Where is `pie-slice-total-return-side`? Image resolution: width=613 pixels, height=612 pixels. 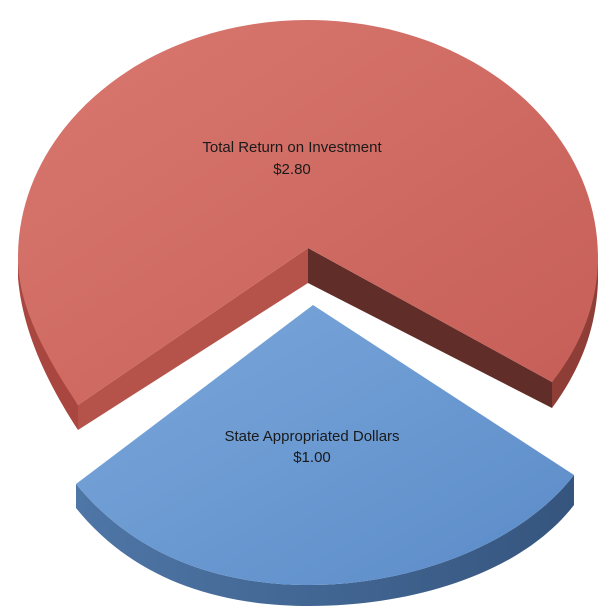
pie-slice-total-return-side is located at coordinates (48, 344).